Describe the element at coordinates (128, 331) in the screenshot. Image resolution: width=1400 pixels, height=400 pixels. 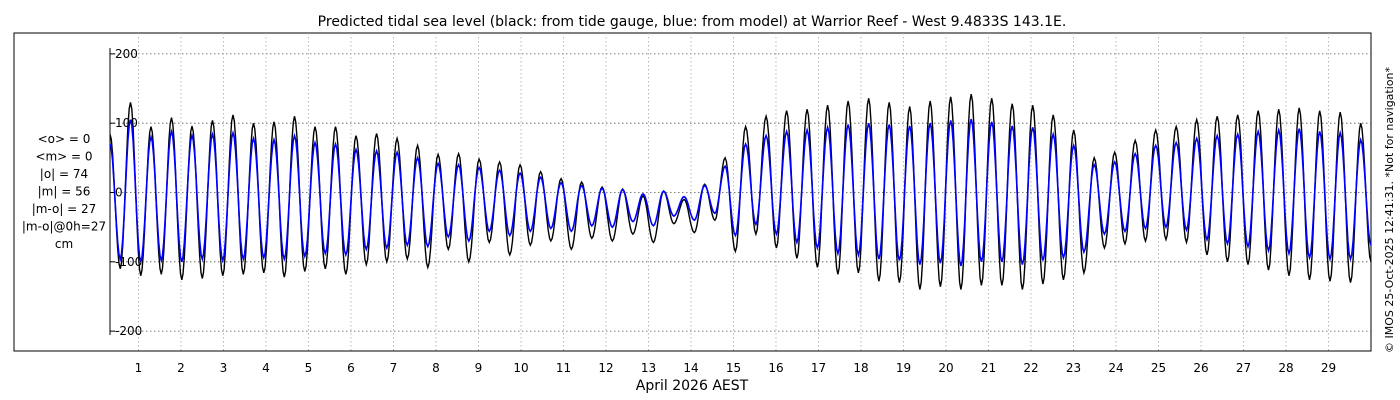
I see `y-tick-label: -200` at that location.